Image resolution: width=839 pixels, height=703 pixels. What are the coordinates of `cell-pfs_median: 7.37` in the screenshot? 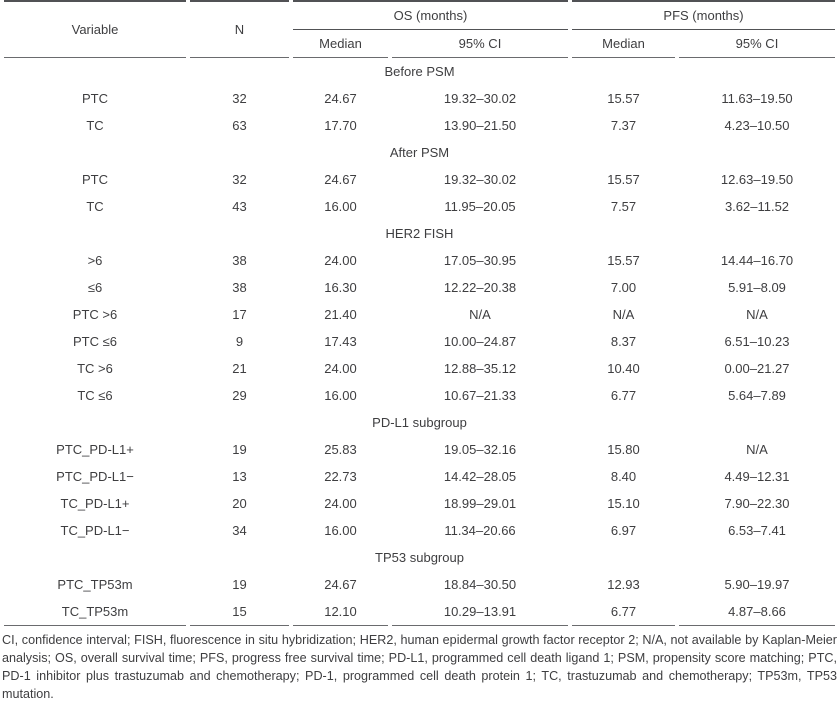 It's located at (623, 125).